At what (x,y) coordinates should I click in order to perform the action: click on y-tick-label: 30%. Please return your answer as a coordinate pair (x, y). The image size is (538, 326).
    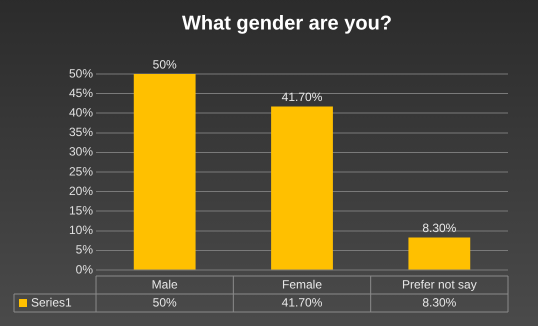
    Looking at the image, I should click on (81, 151).